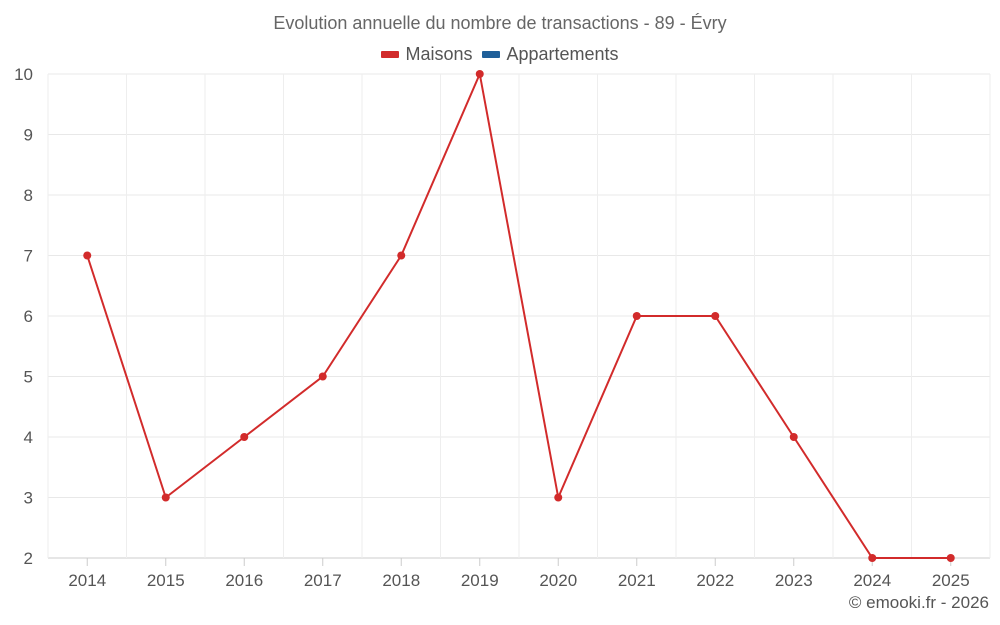  Describe the element at coordinates (28, 558) in the screenshot. I see `y-tick-label: 2` at that location.